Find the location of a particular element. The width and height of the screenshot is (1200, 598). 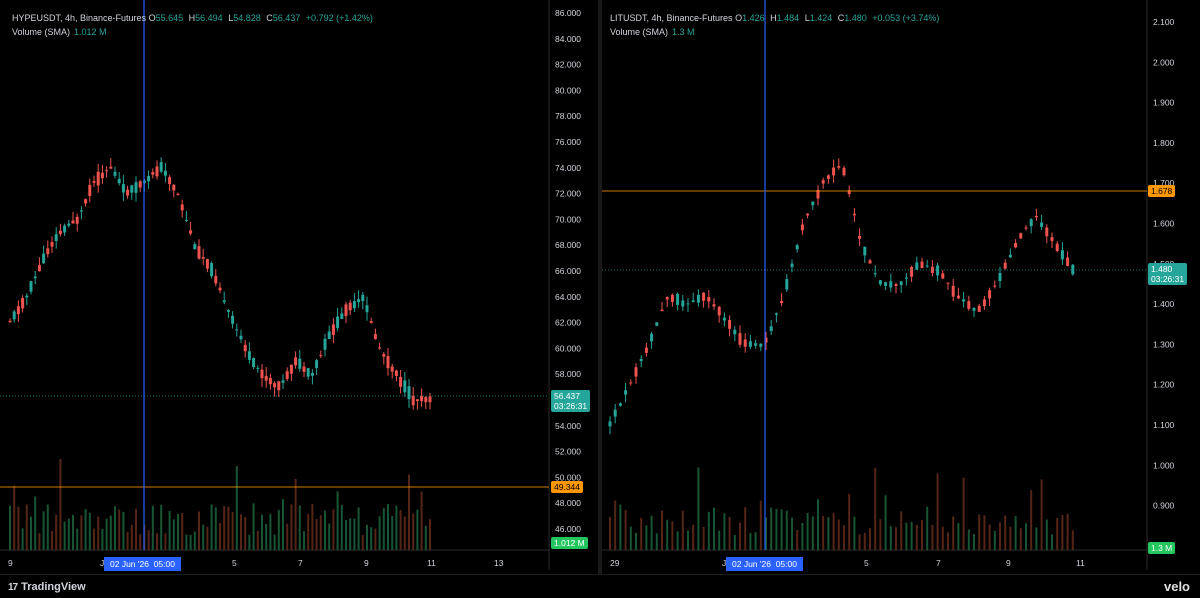

symbol-label: HYPEUSDT, 4h, Binance-Futures is located at coordinates (79, 18).